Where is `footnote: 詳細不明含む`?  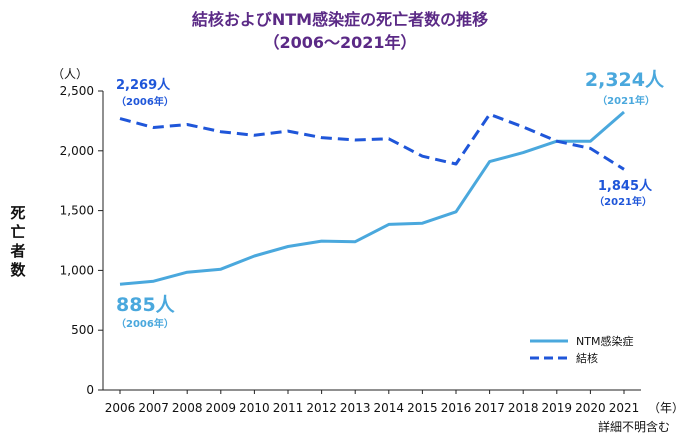 footnote: 詳細不明含む is located at coordinates (634, 426).